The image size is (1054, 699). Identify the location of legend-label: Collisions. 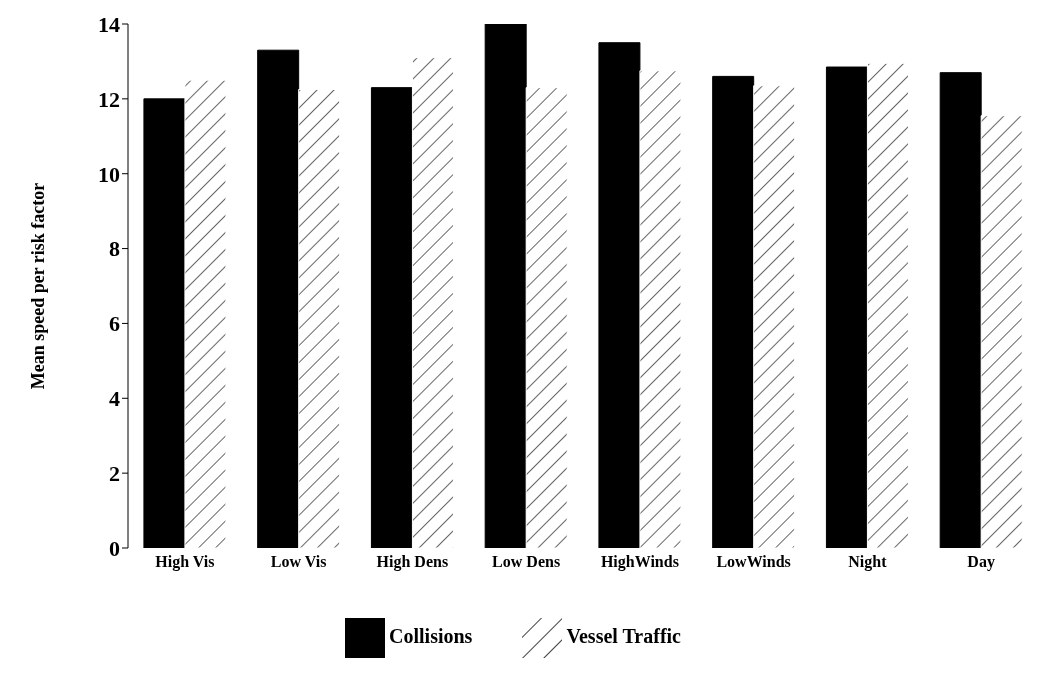
(431, 635).